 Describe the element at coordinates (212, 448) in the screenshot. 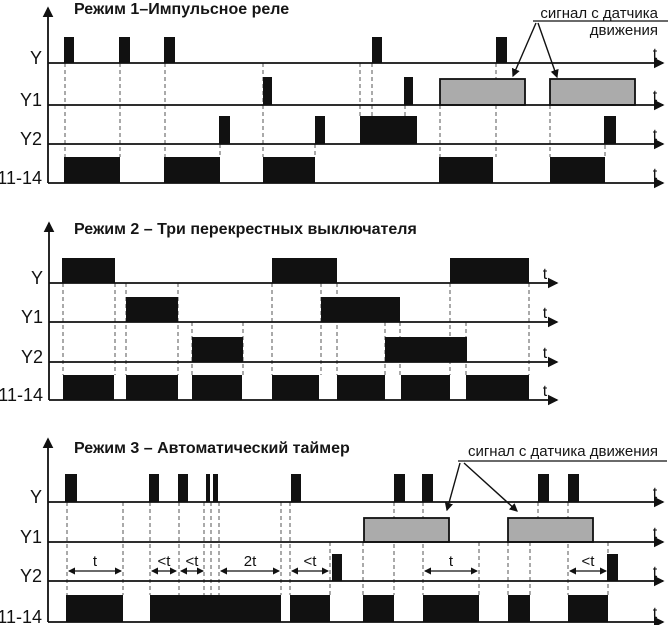

I see `section-3-title: Режим 3 – Автоматический таймер` at that location.